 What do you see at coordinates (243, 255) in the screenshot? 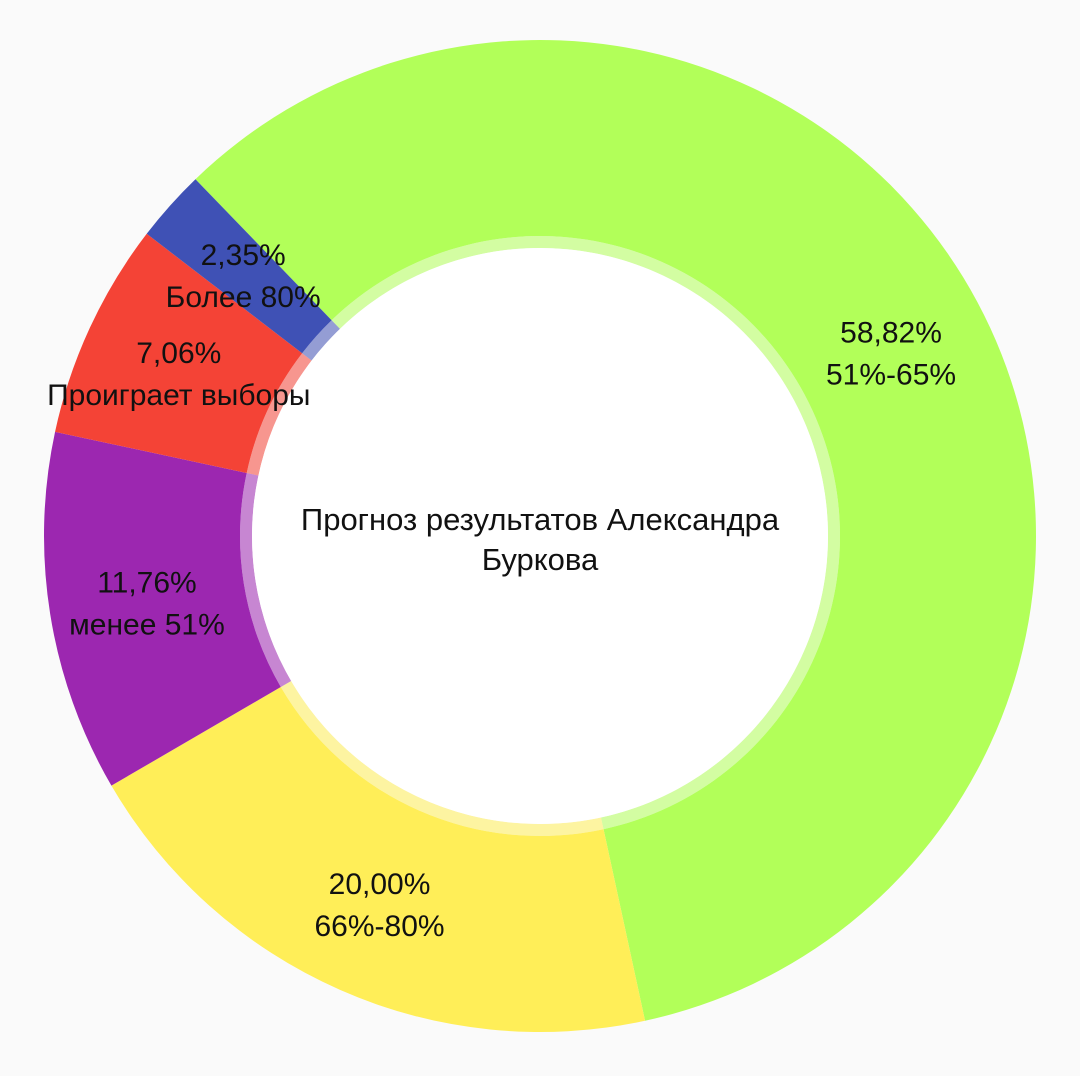
I see `slice-percent-label-5: 2,35%` at bounding box center [243, 255].